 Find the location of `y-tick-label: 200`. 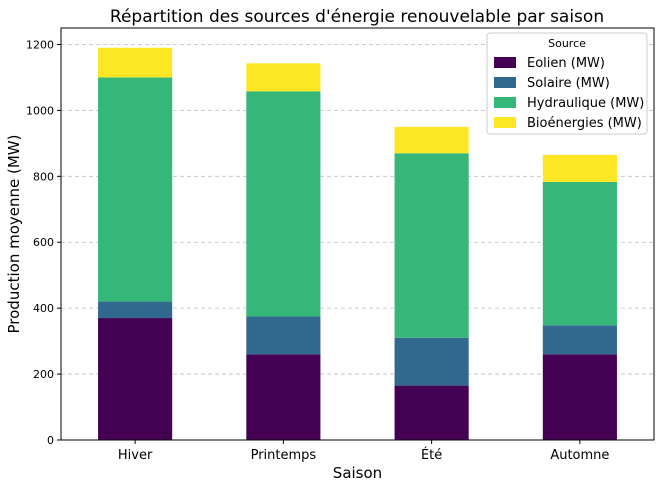

y-tick-label: 200 is located at coordinates (43, 374).